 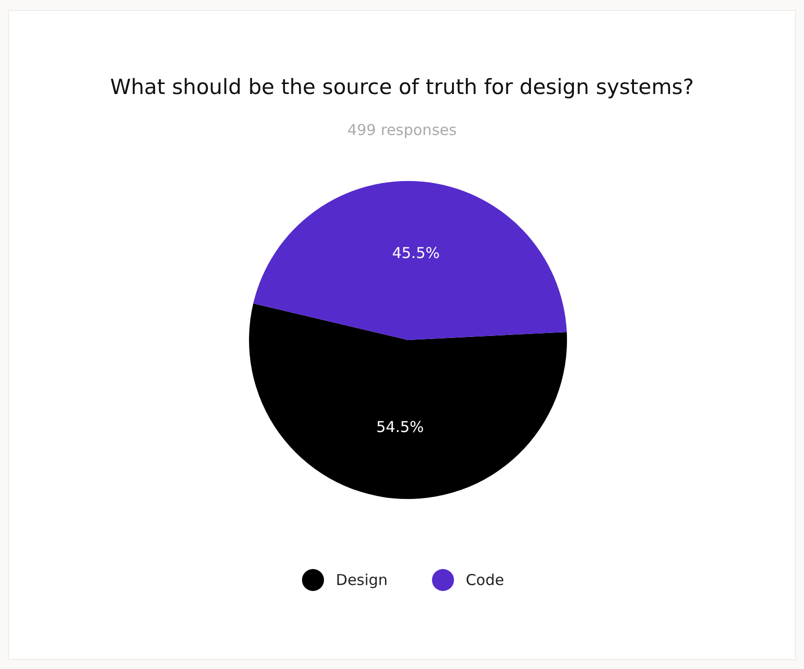 I want to click on chart-subtitle: 499 responses, so click(x=402, y=130).